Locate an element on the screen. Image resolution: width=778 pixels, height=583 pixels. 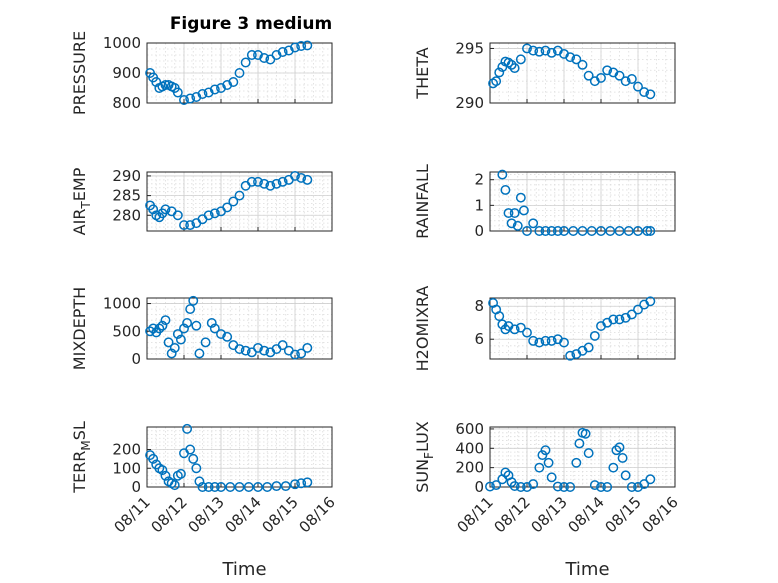
x-tick-label: 08/12 is located at coordinates (169, 514).